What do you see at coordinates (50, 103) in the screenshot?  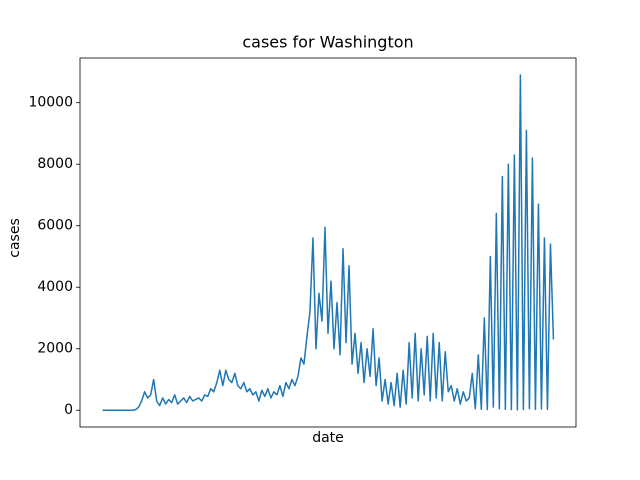 I see `y-tick-label: 10000` at bounding box center [50, 103].